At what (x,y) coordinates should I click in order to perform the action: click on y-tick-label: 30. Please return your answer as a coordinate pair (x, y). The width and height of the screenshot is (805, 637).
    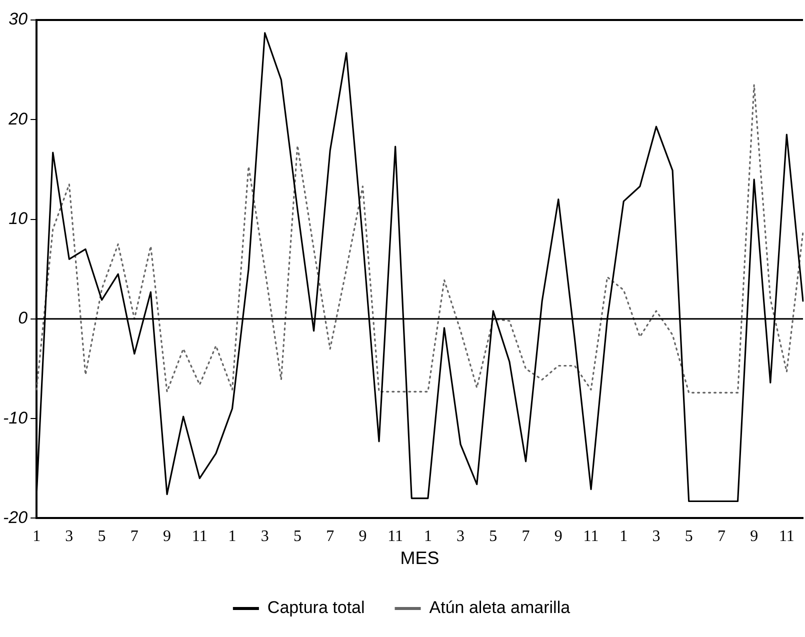
    Looking at the image, I should click on (18, 19).